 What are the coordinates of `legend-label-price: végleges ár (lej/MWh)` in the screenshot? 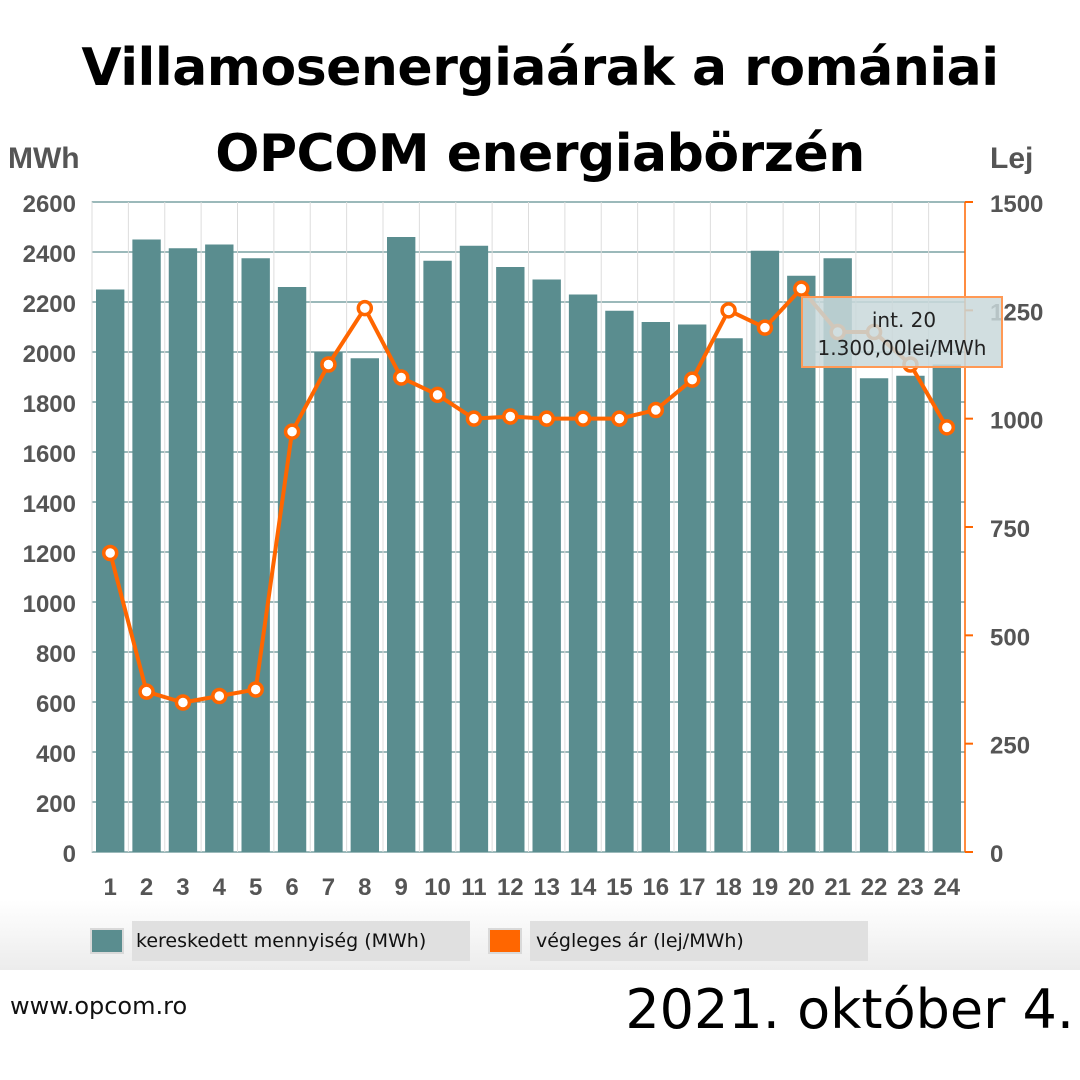 It's located at (699, 941).